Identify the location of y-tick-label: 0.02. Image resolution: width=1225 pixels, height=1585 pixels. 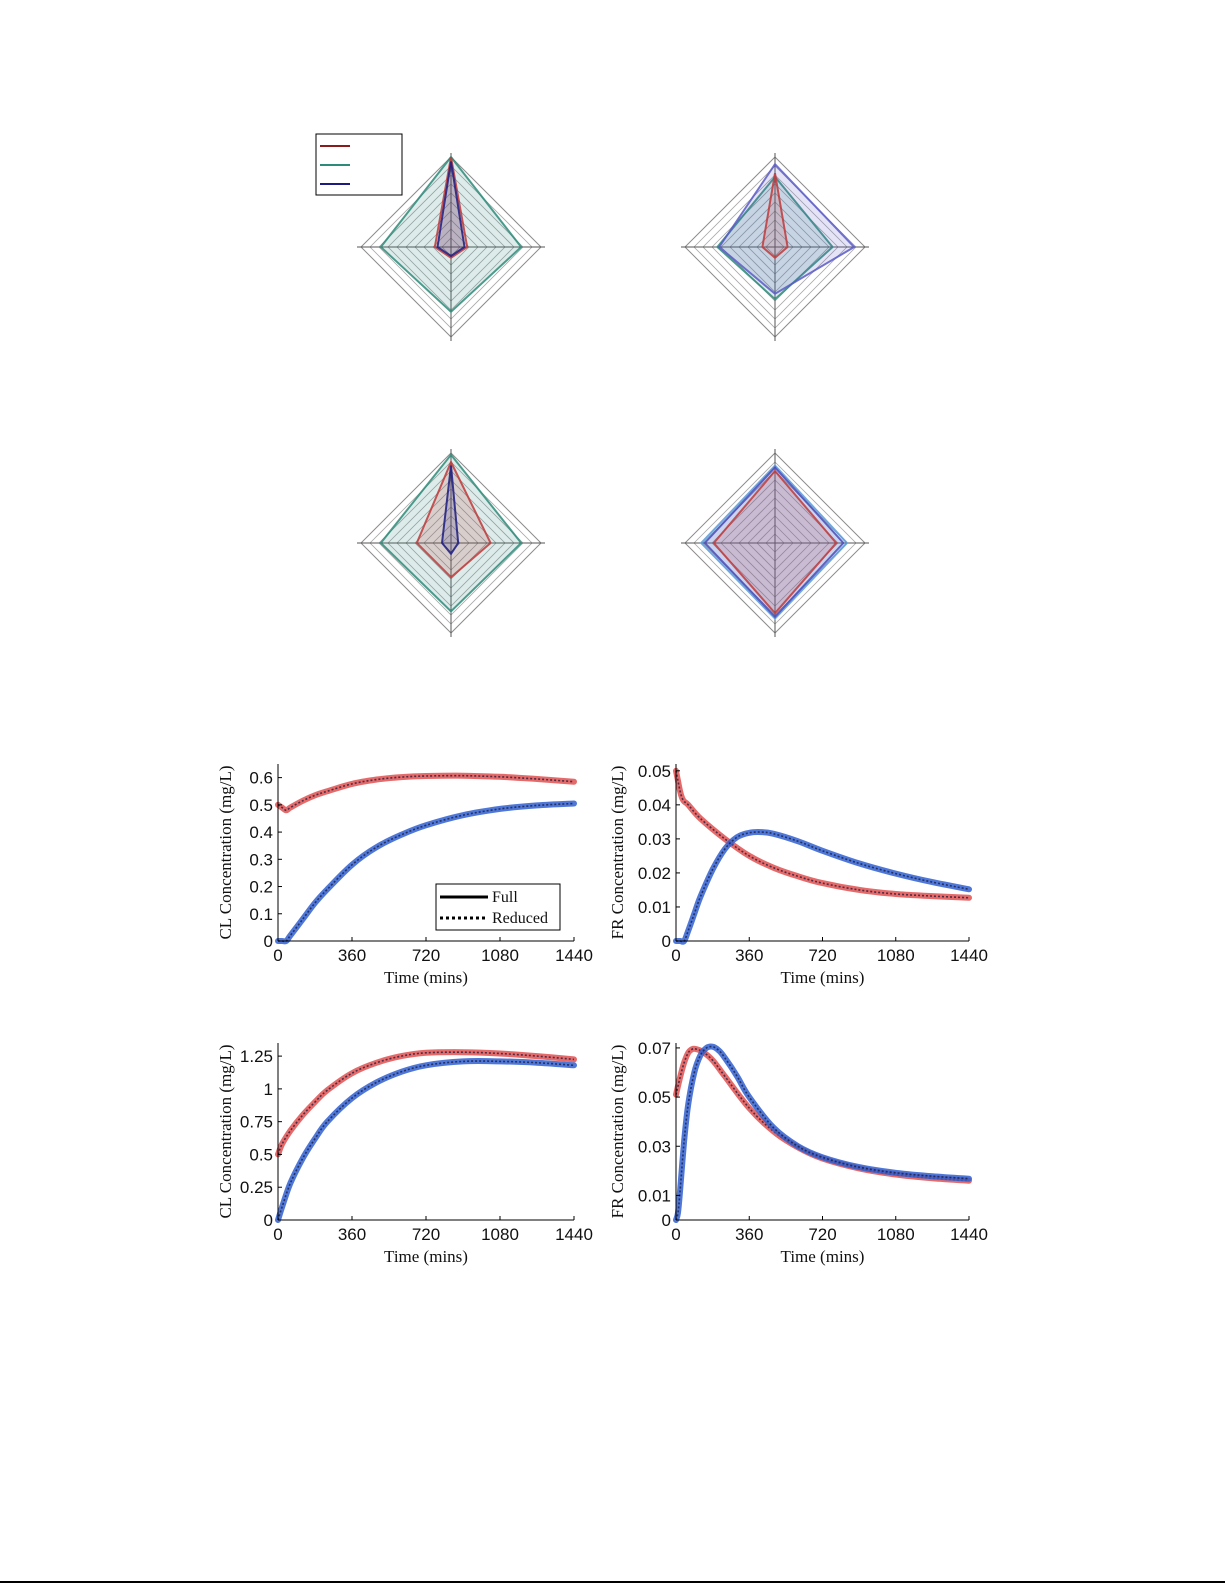
(654, 873).